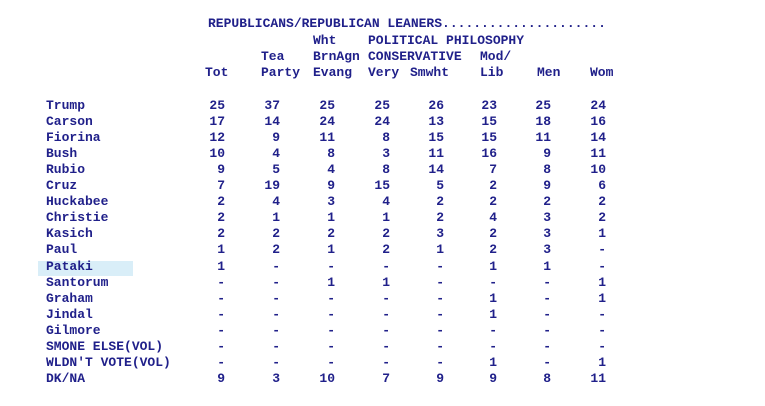 The width and height of the screenshot is (765, 406). What do you see at coordinates (108, 362) in the screenshot?
I see `row-label: WLDN'T VOTE(VOL)` at bounding box center [108, 362].